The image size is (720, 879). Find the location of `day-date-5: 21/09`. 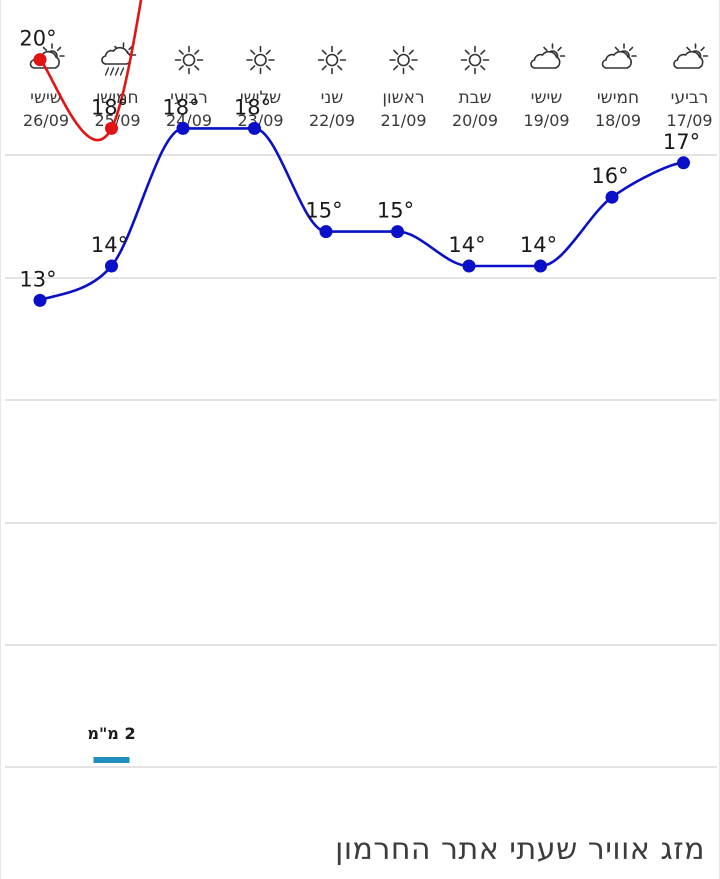

day-date-5: 21/09 is located at coordinates (403, 120).